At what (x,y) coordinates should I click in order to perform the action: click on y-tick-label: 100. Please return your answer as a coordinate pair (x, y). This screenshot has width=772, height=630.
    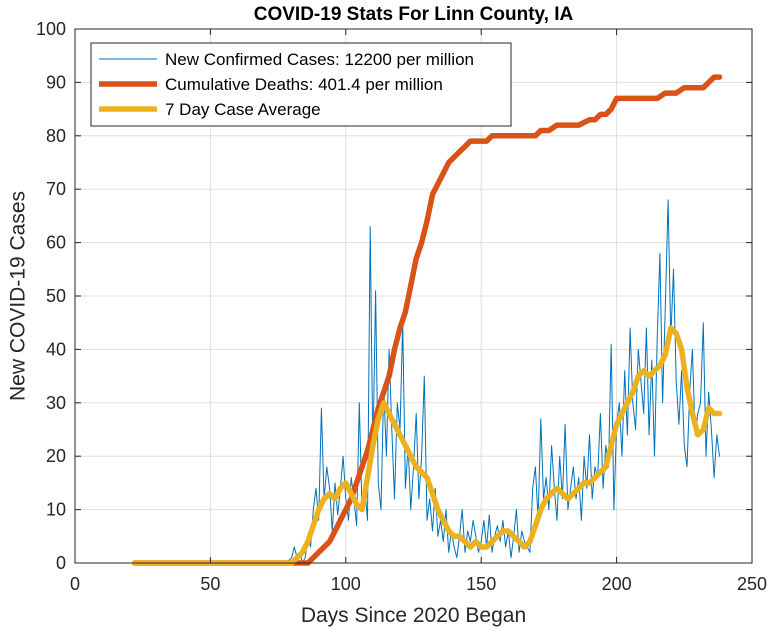
    Looking at the image, I should click on (51, 29).